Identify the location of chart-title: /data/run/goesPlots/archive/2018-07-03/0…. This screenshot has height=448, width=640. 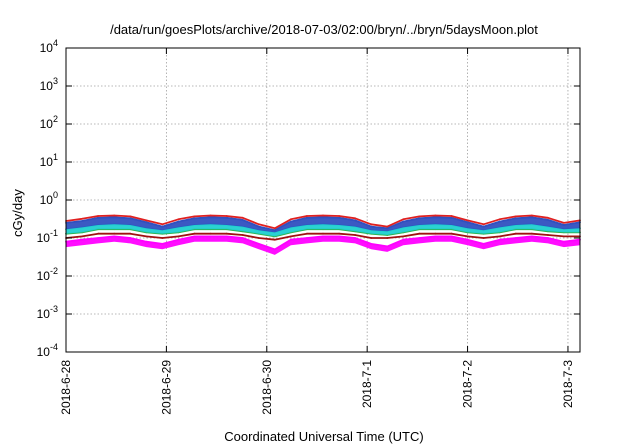
(324, 29).